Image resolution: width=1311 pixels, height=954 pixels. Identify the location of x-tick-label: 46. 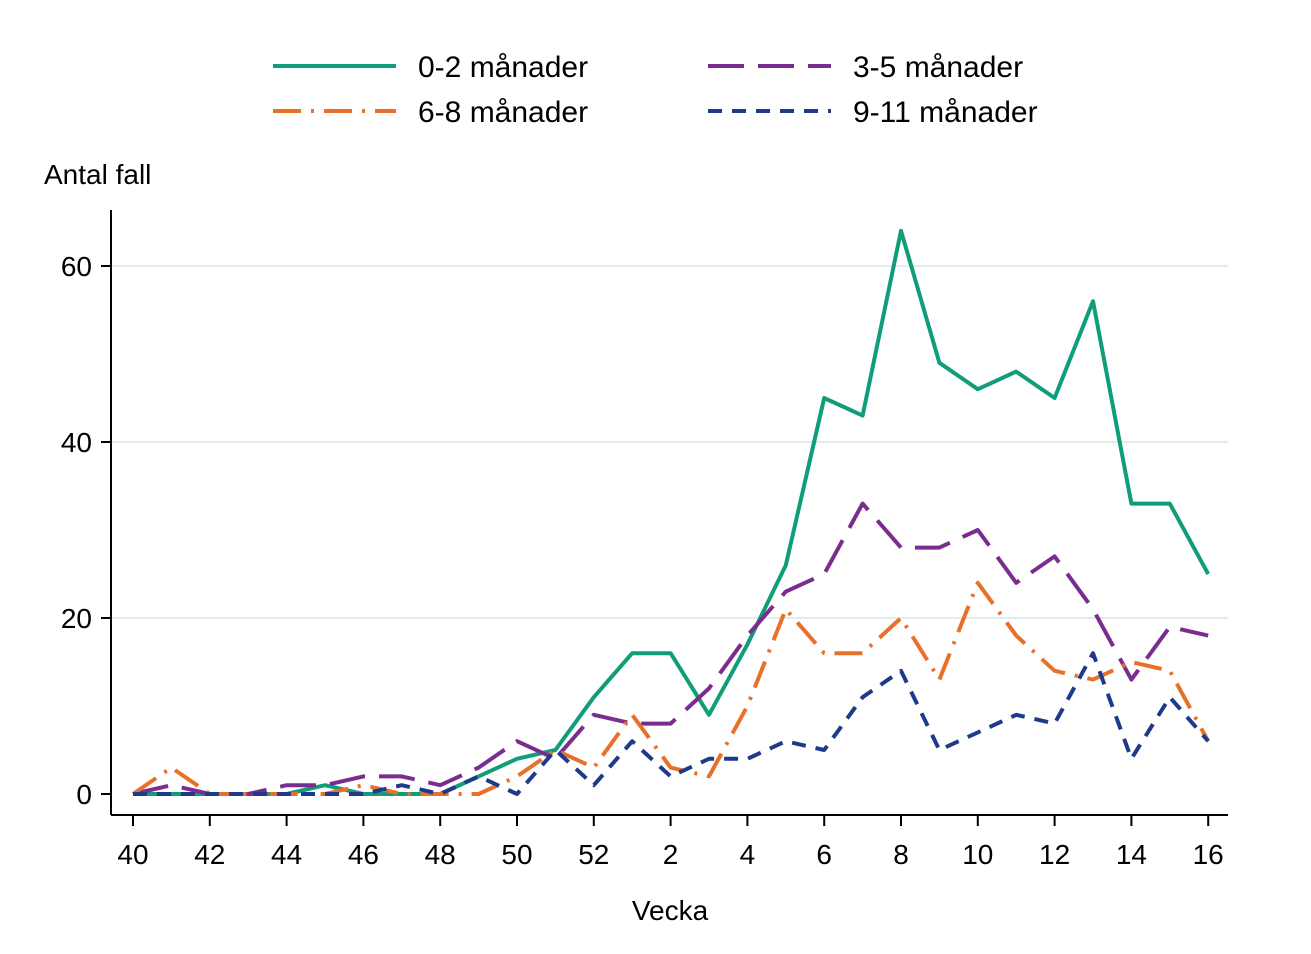
(363, 854).